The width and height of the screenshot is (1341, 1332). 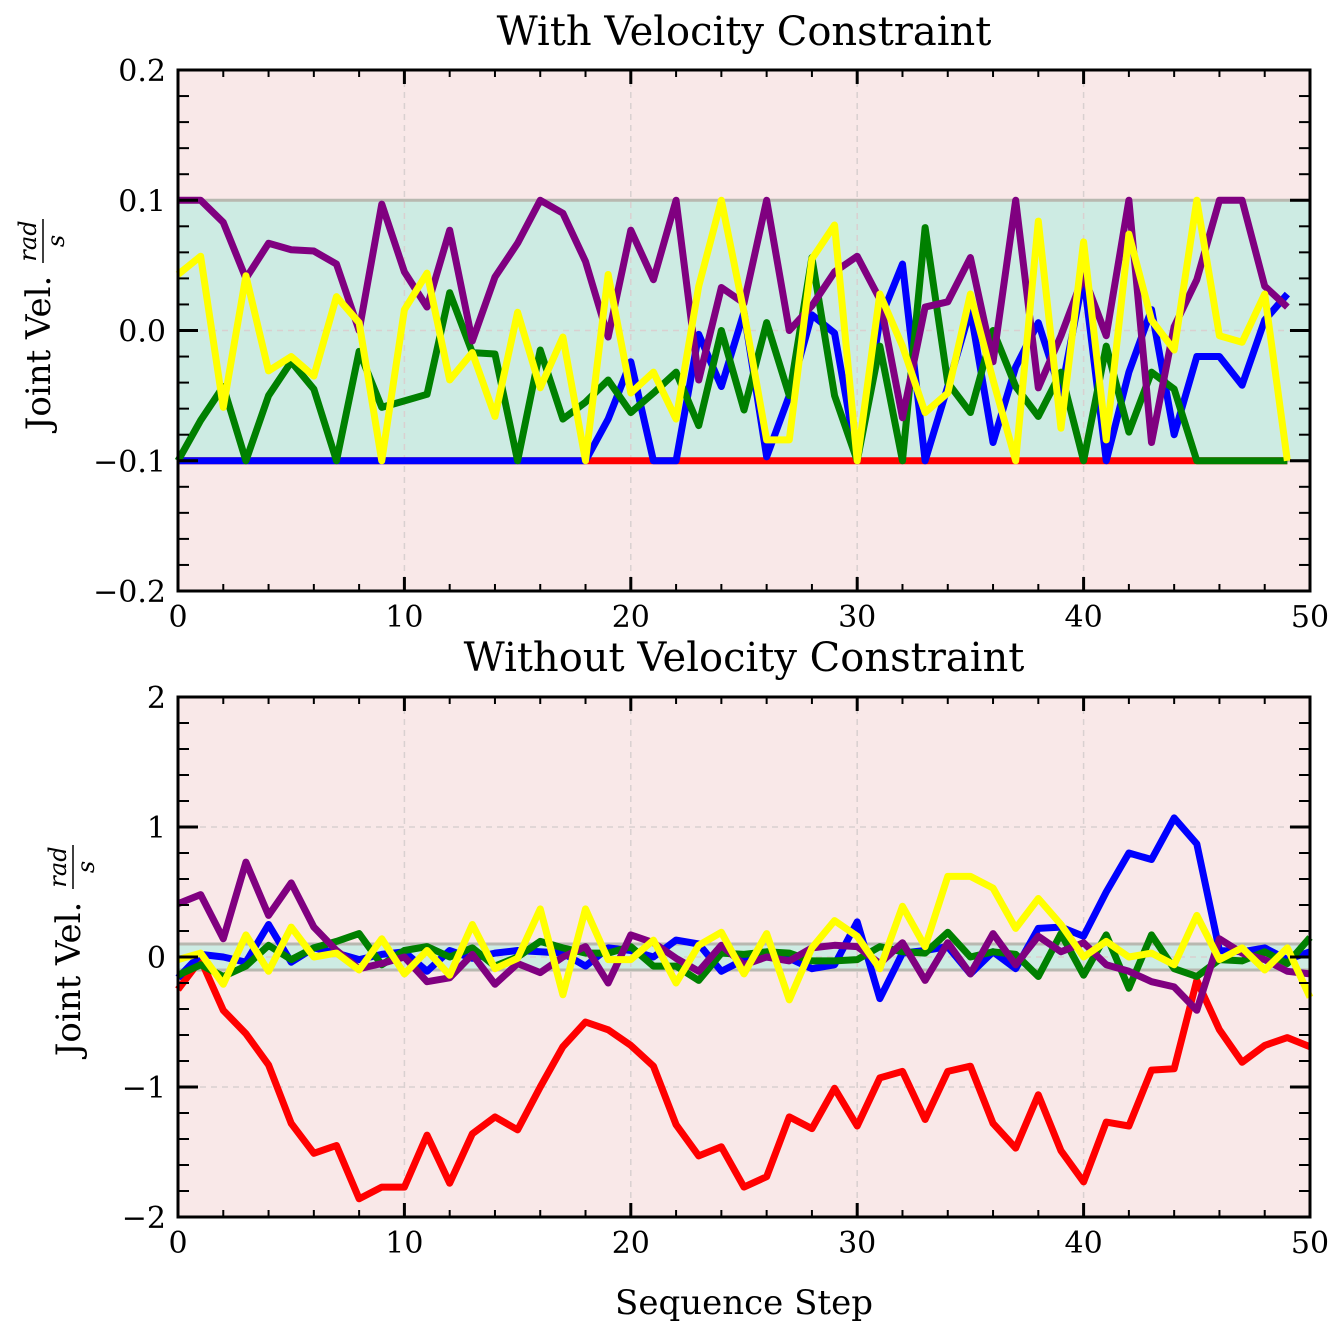 I want to click on series-line-purple, so click(x=743, y=936).